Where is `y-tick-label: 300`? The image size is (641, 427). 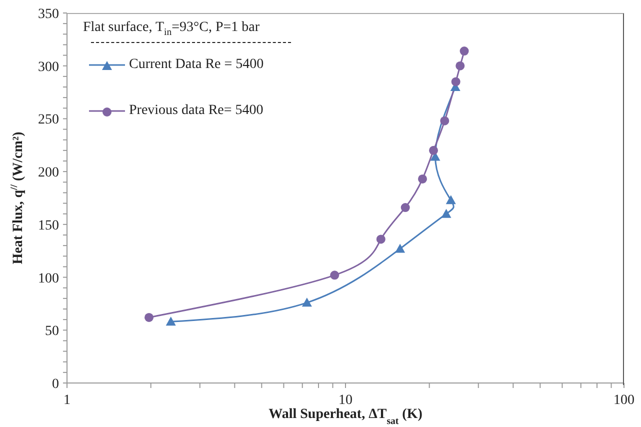
y-tick-label: 300 is located at coordinates (48, 67).